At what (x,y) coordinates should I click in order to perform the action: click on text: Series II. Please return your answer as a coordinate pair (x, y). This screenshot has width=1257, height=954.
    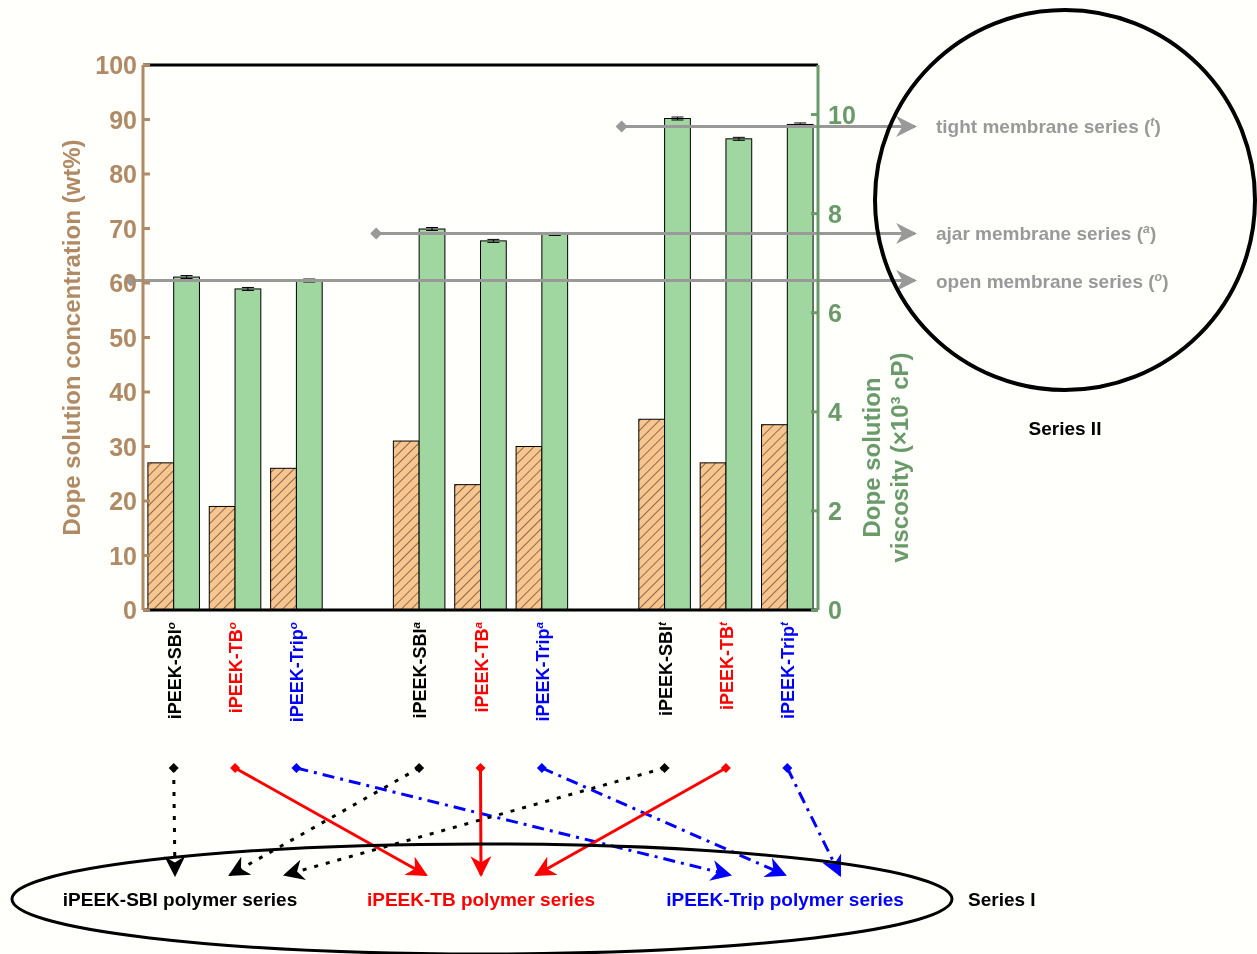
    Looking at the image, I should click on (1065, 428).